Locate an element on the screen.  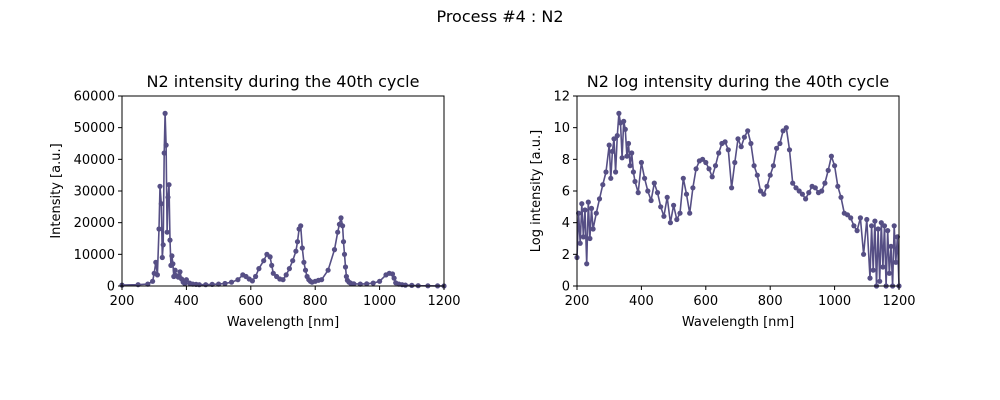
intensity-panel-title: N2 intensity during the 40th cycle is located at coordinates (283, 81).